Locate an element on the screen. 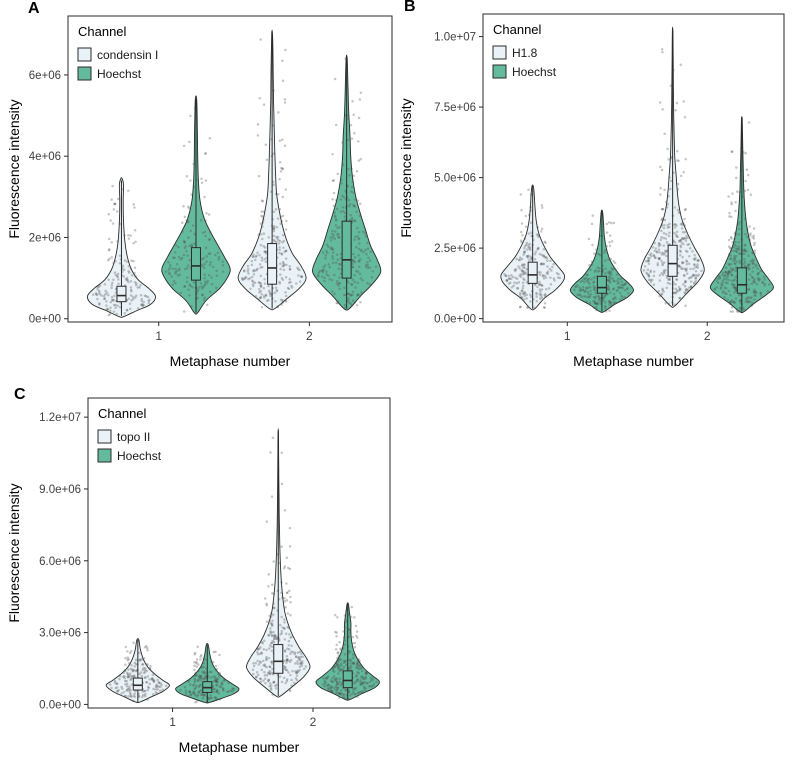 This screenshot has height=766, width=793. y-tick-label: 1.0e+07 is located at coordinates (455, 38).